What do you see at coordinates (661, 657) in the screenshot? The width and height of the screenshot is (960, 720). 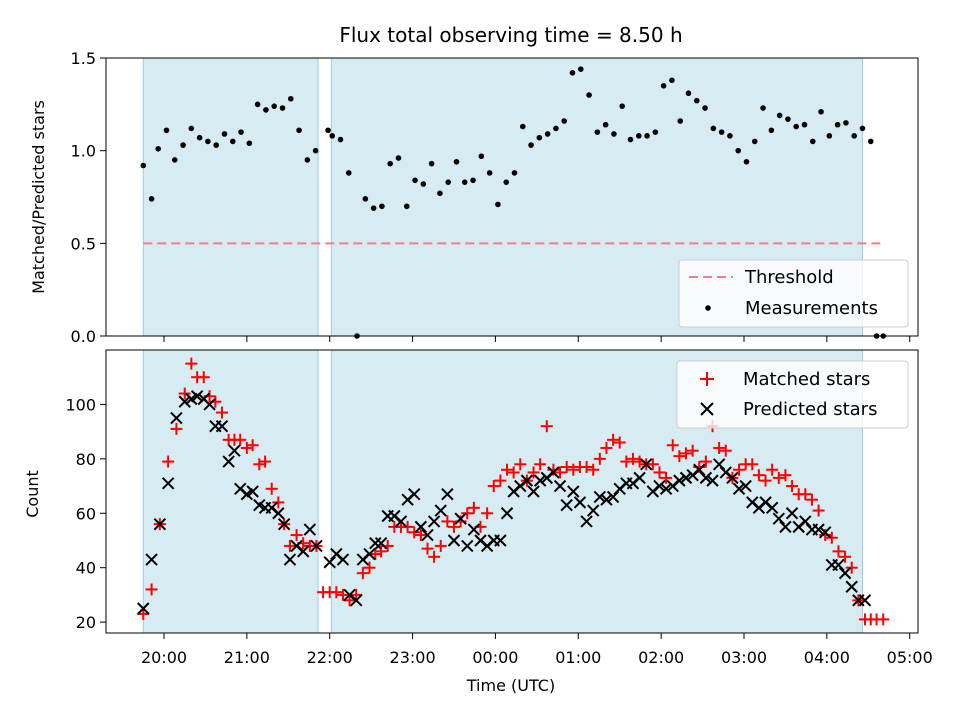 I see `bottom-x-tick-label: 02:00` at bounding box center [661, 657].